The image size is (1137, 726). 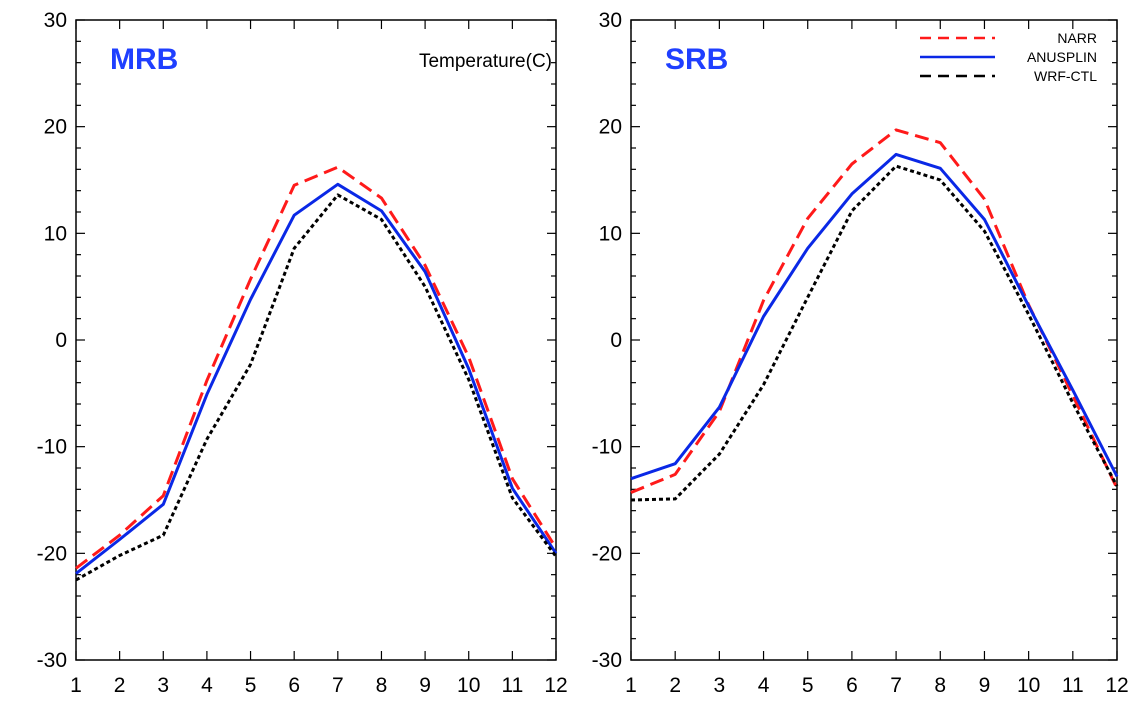 I want to click on legend-label: NARR, so click(x=1077, y=38).